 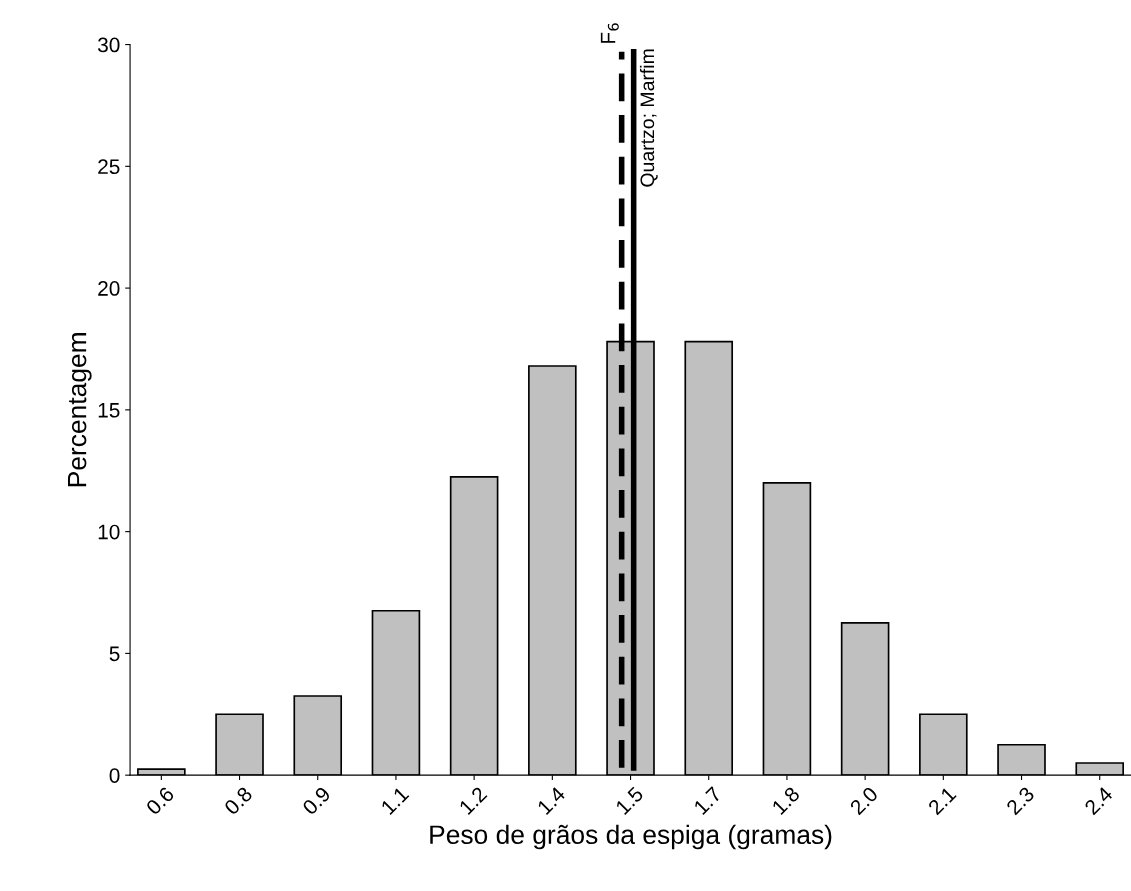 What do you see at coordinates (114, 654) in the screenshot?
I see `y-tick-label: 5` at bounding box center [114, 654].